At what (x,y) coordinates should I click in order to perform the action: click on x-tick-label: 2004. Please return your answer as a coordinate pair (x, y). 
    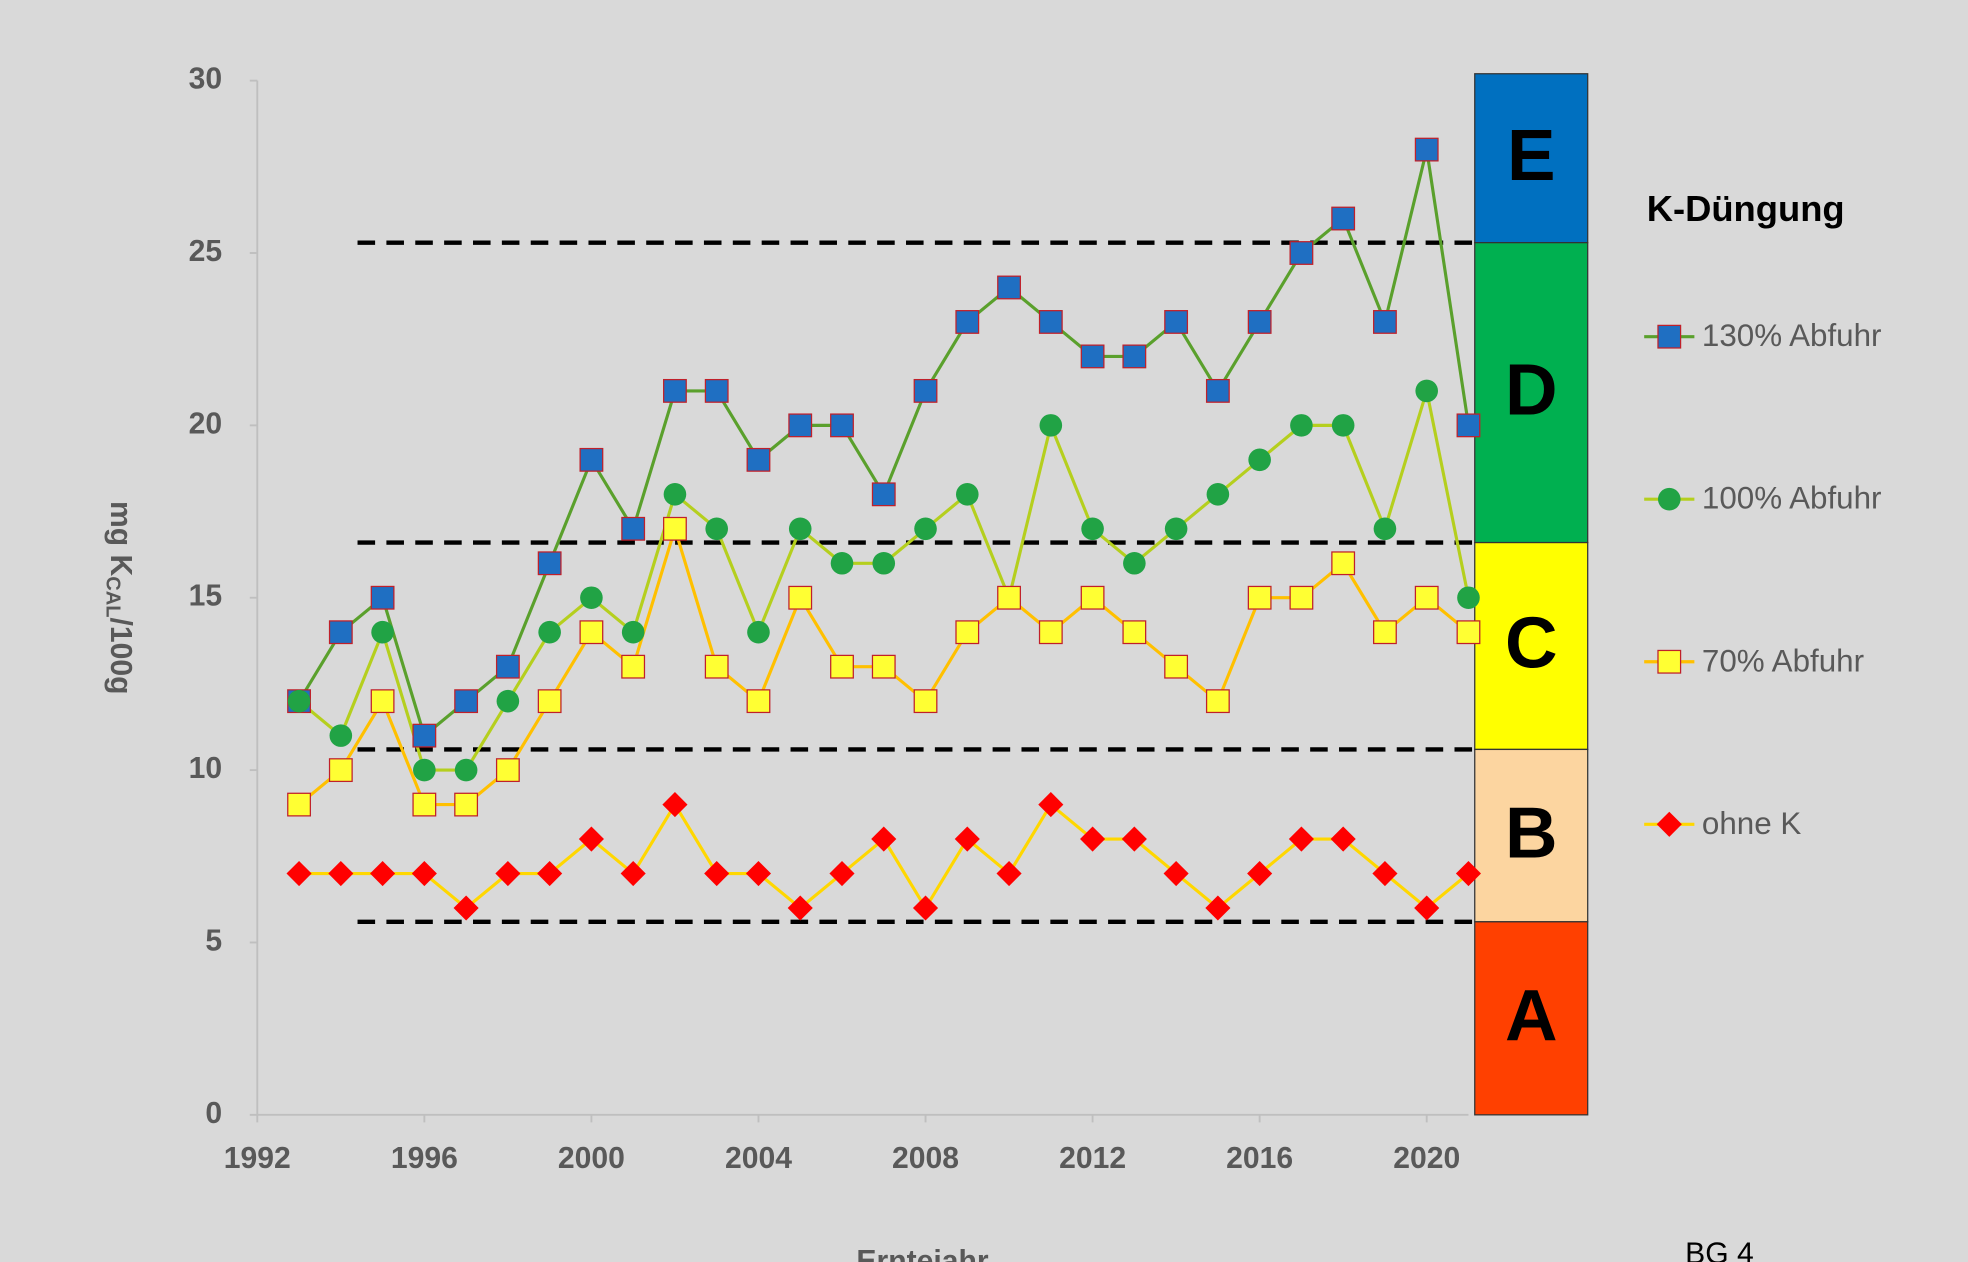
    Looking at the image, I should click on (758, 1158).